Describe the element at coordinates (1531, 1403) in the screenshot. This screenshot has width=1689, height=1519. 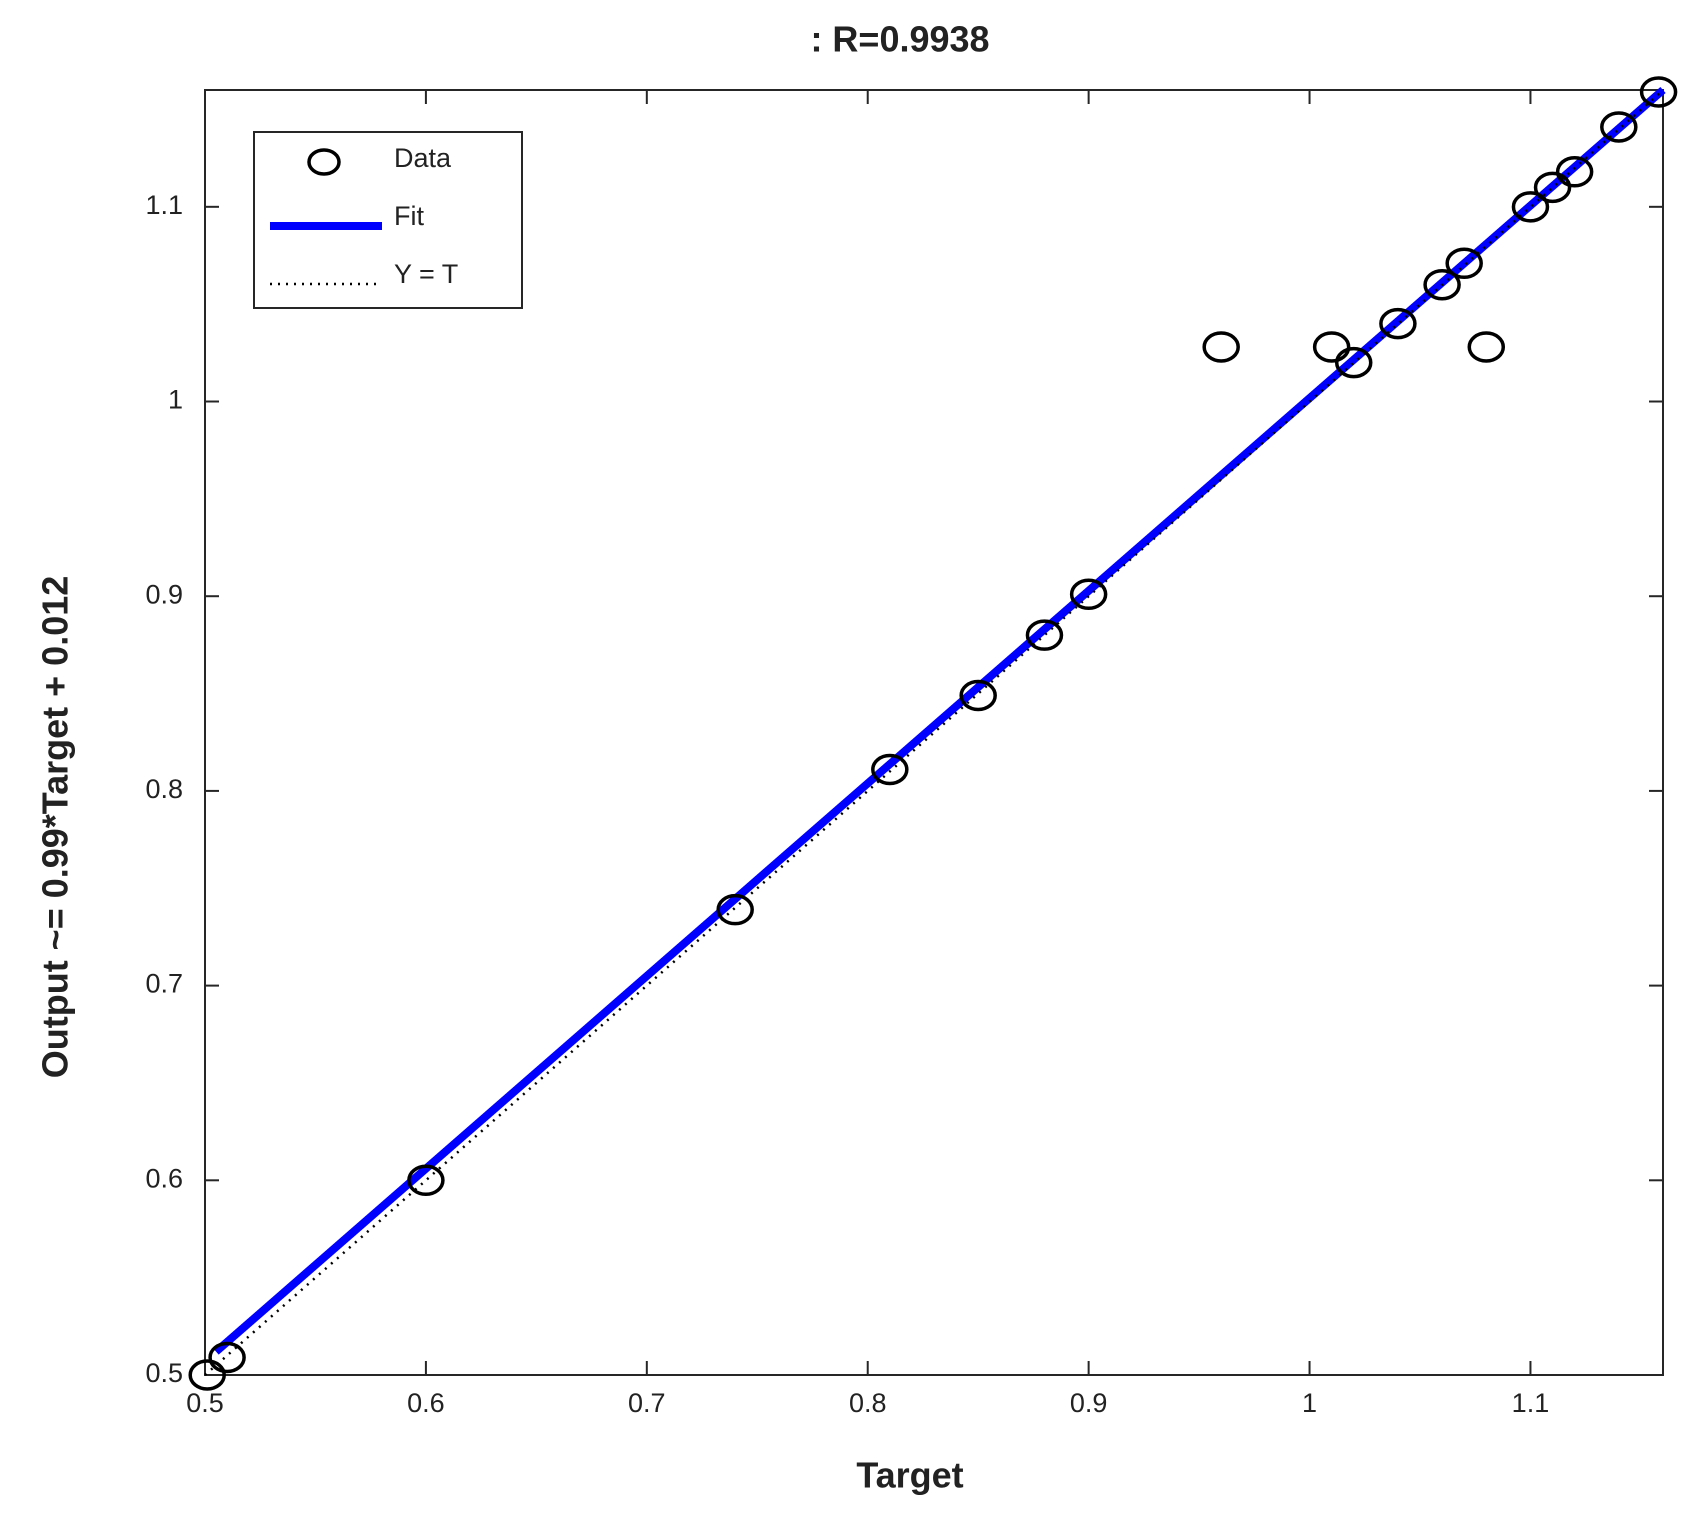
I see `x-tick-label: 1.1` at that location.